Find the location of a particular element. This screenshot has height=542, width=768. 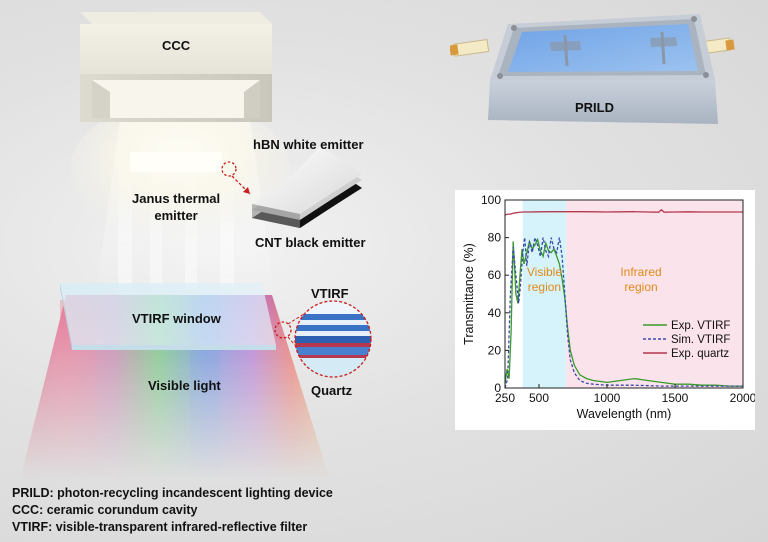

legend-label-1: Sim. VTIRF is located at coordinates (700, 340).